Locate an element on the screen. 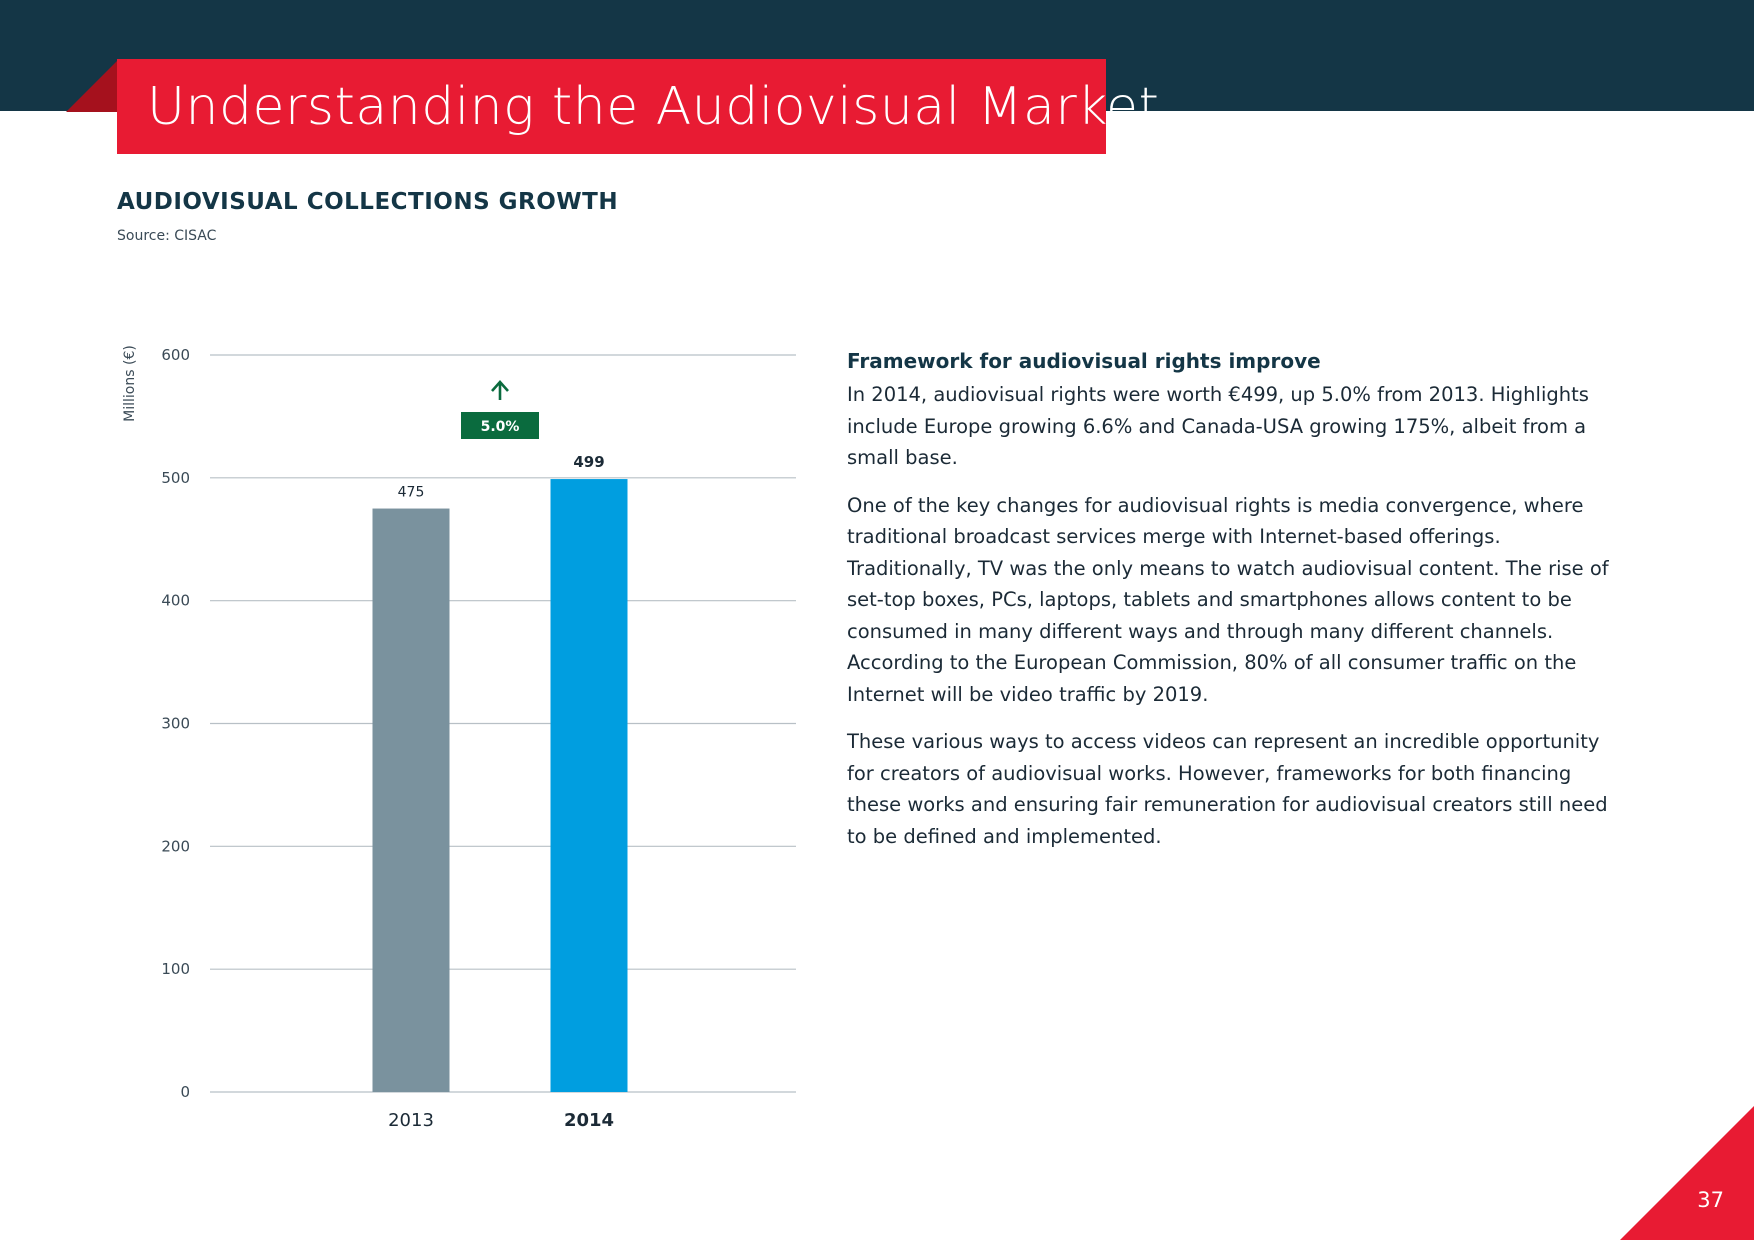 Image resolution: width=1754 pixels, height=1240 pixels. bar-2013 is located at coordinates (411, 800).